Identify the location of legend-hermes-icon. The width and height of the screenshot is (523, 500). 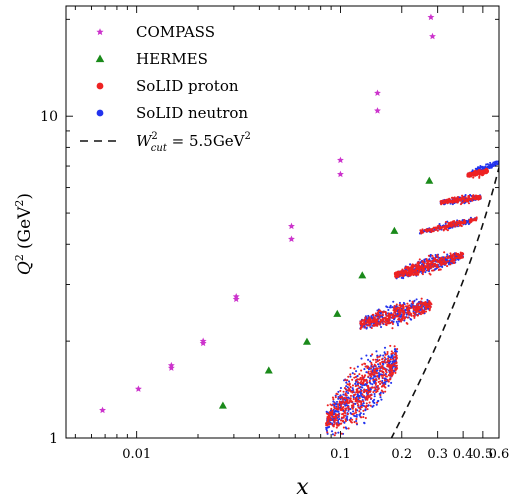
(100, 58).